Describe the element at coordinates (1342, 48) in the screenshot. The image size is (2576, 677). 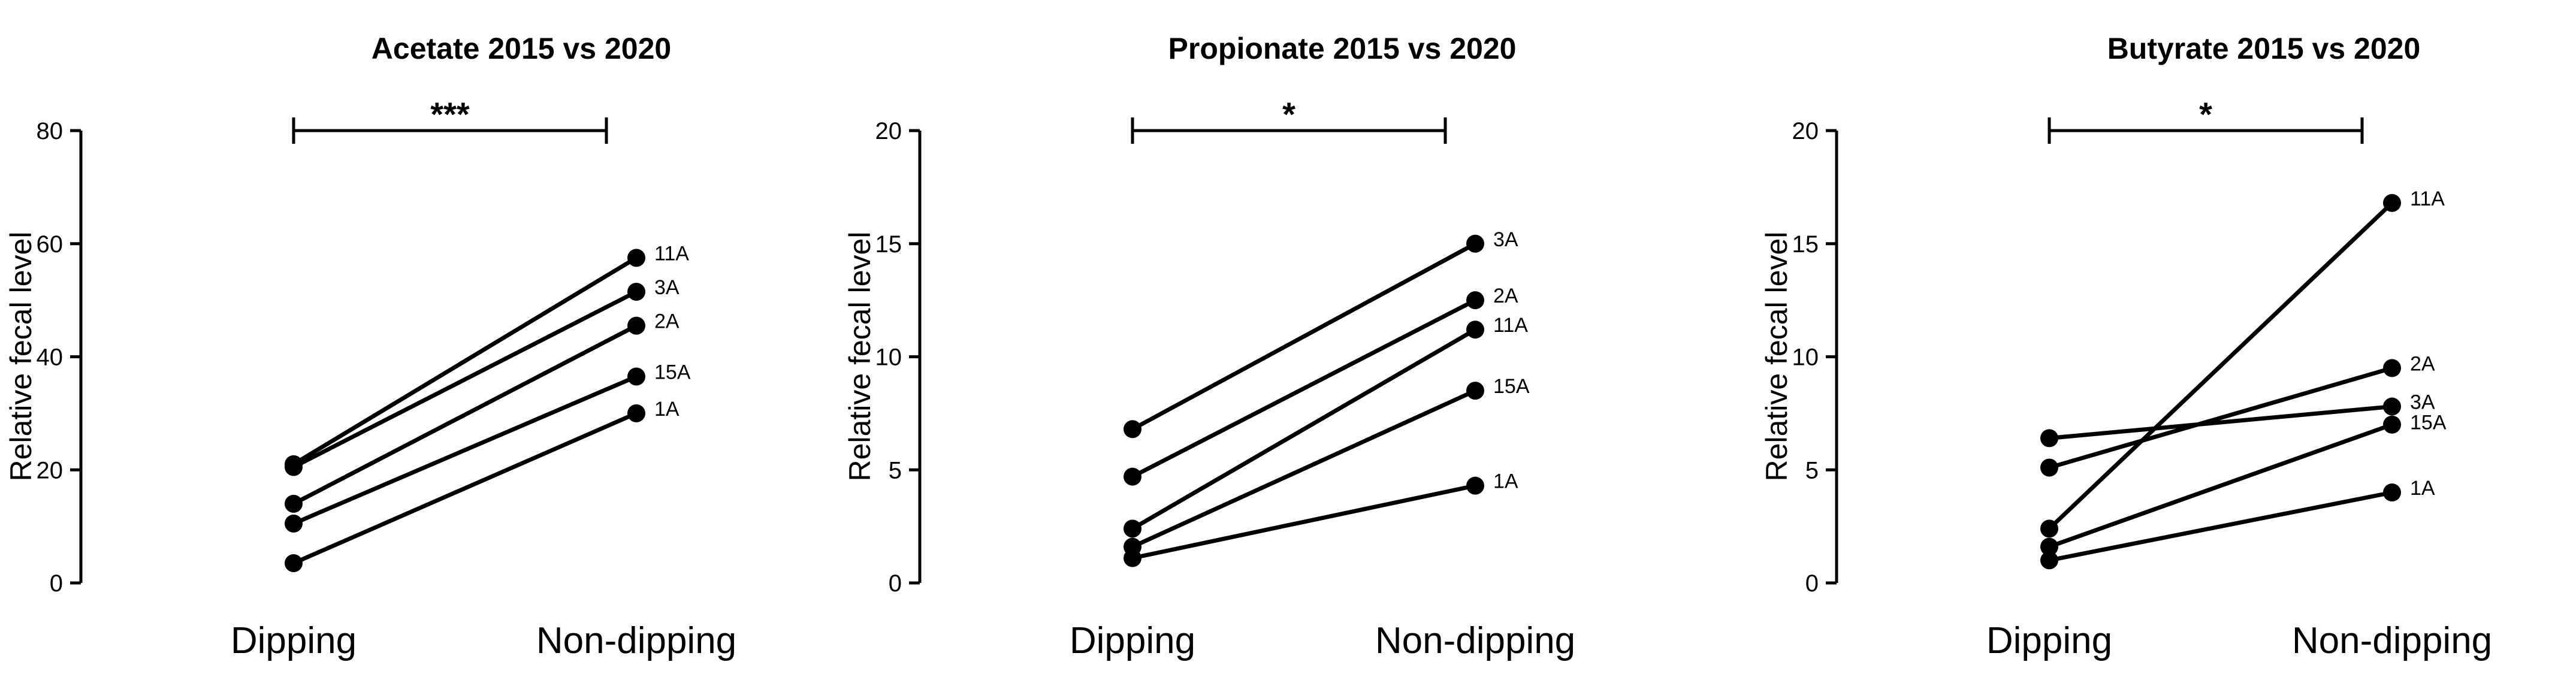
I see `chart-title: Propionate 2015 vs 2020` at that location.